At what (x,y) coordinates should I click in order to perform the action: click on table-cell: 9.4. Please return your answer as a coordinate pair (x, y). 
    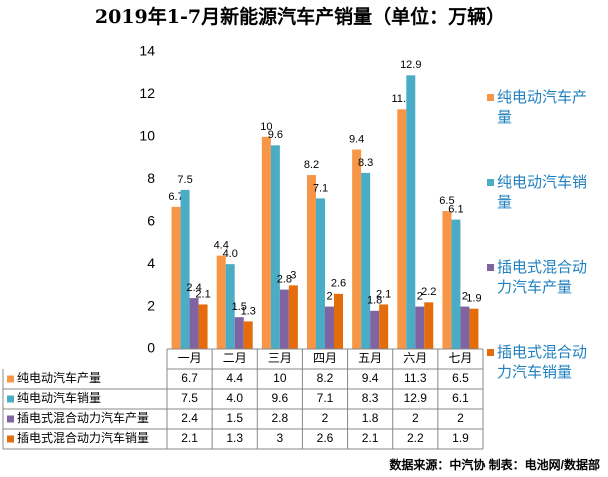
    Looking at the image, I should click on (370, 378).